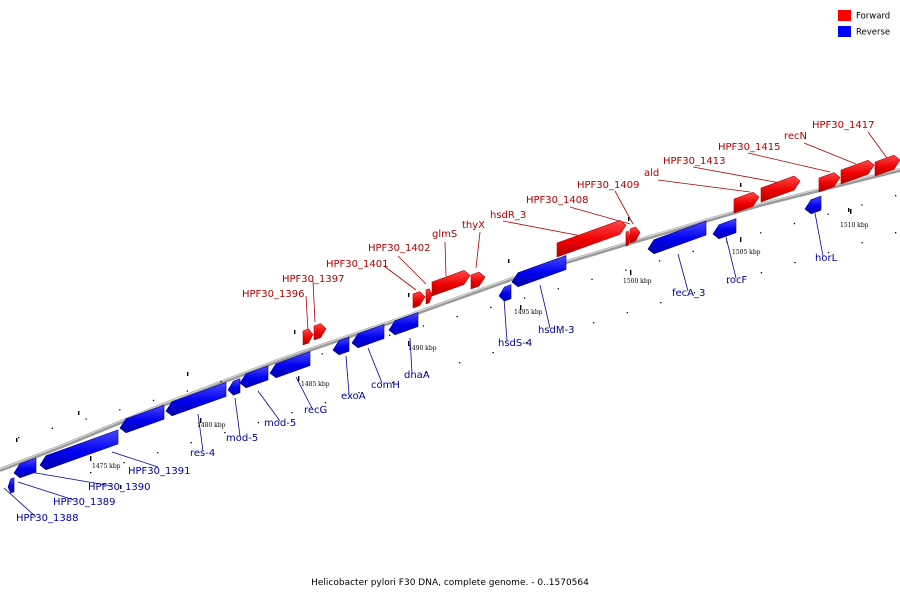  I want to click on gene-feature-glmS, so click(451, 283).